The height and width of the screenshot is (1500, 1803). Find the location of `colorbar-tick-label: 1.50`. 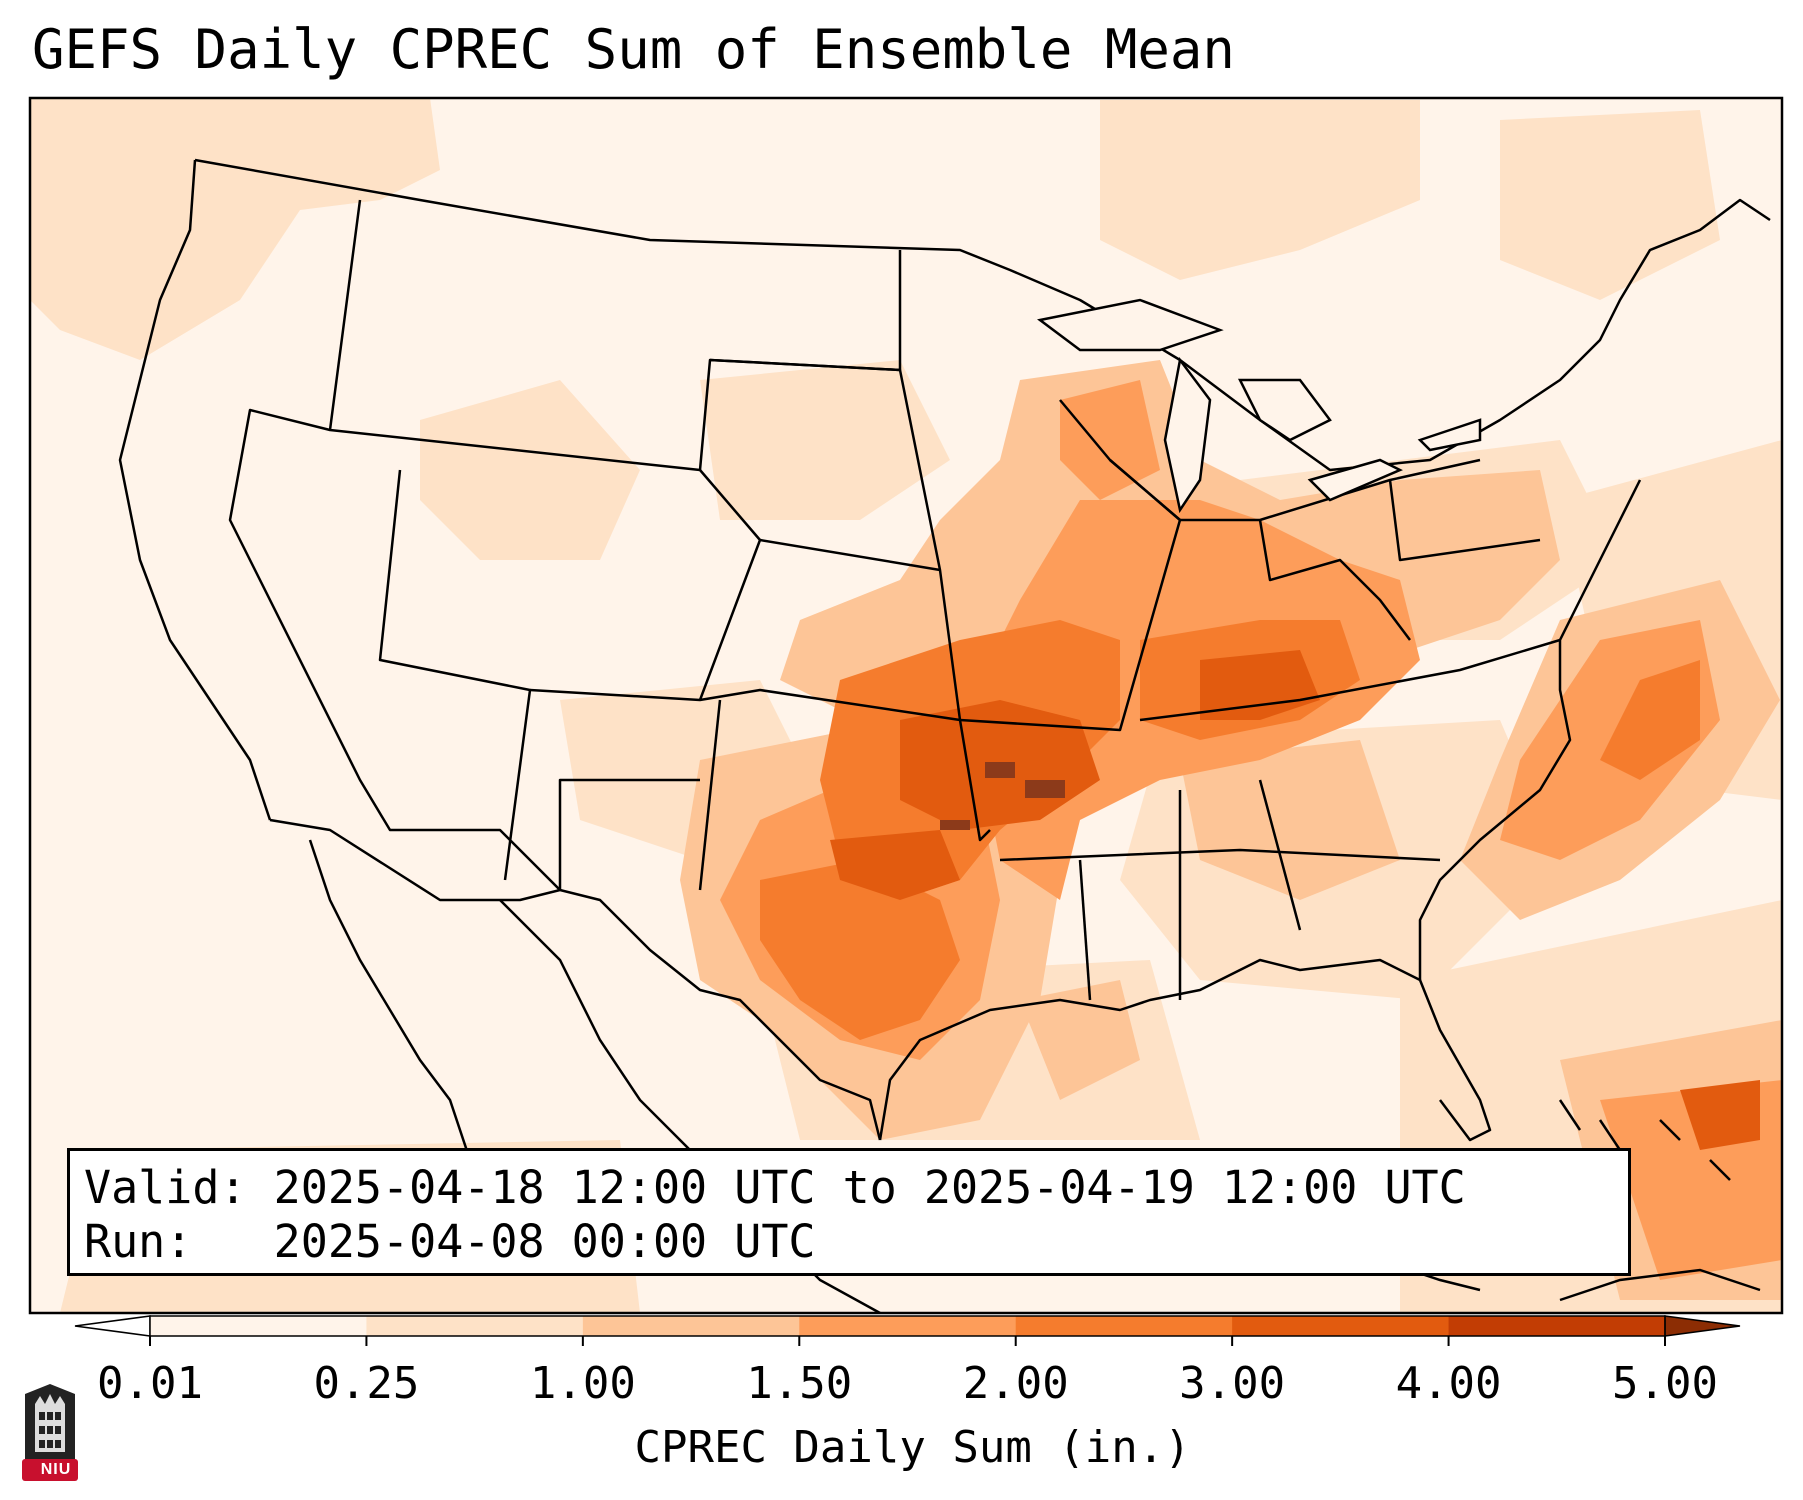

colorbar-tick-label: 1.50 is located at coordinates (799, 1383).